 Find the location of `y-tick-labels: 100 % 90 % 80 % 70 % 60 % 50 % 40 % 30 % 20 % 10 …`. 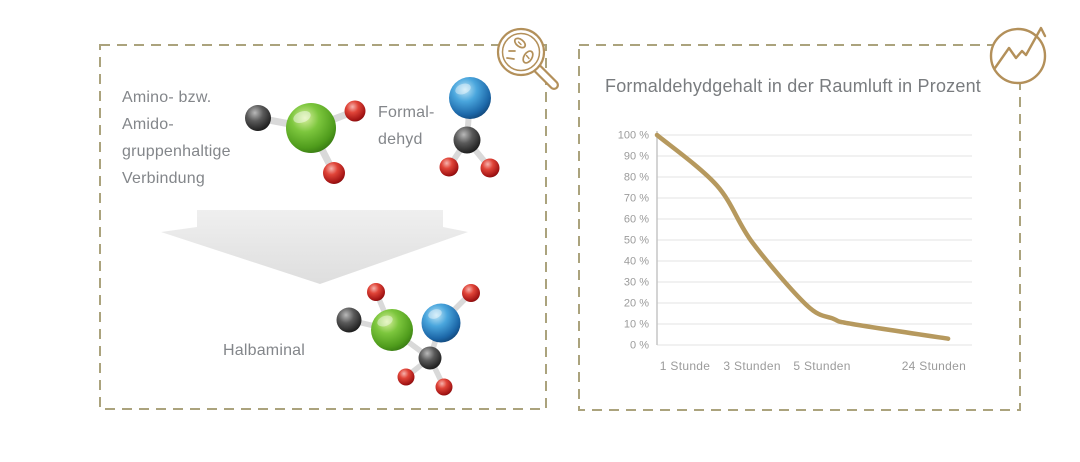

y-tick-labels: 100 % 90 % 80 % 70 % 60 % 50 % 40 % 30 % 20 % 10 … is located at coordinates (633, 241).